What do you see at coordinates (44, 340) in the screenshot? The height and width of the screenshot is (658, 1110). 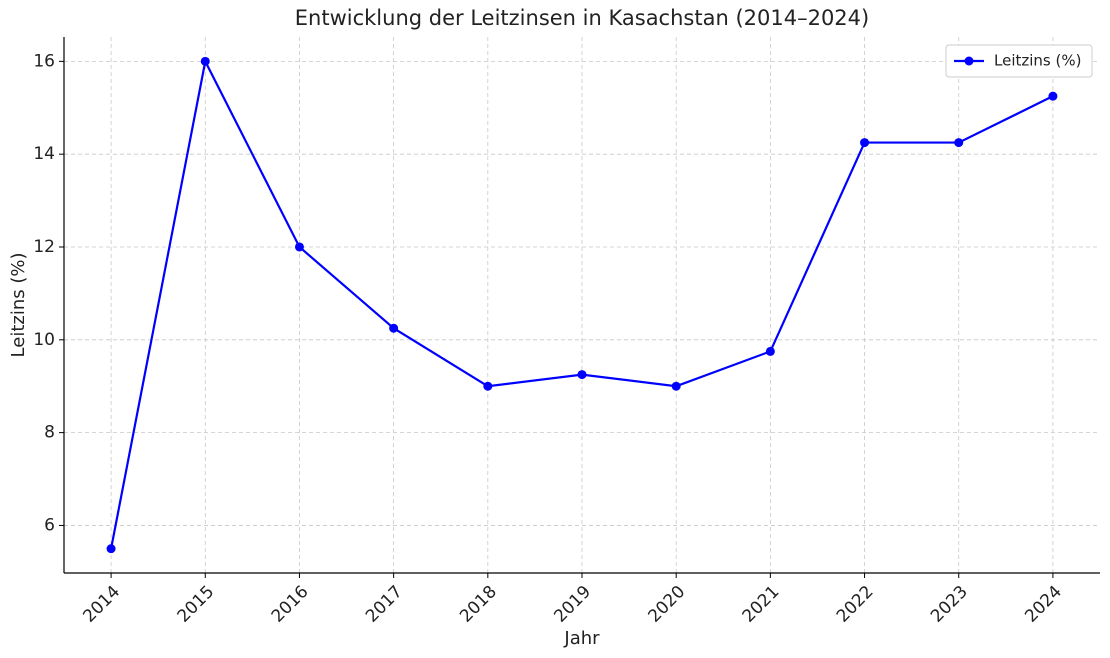 I see `y-tick-label: 10` at bounding box center [44, 340].